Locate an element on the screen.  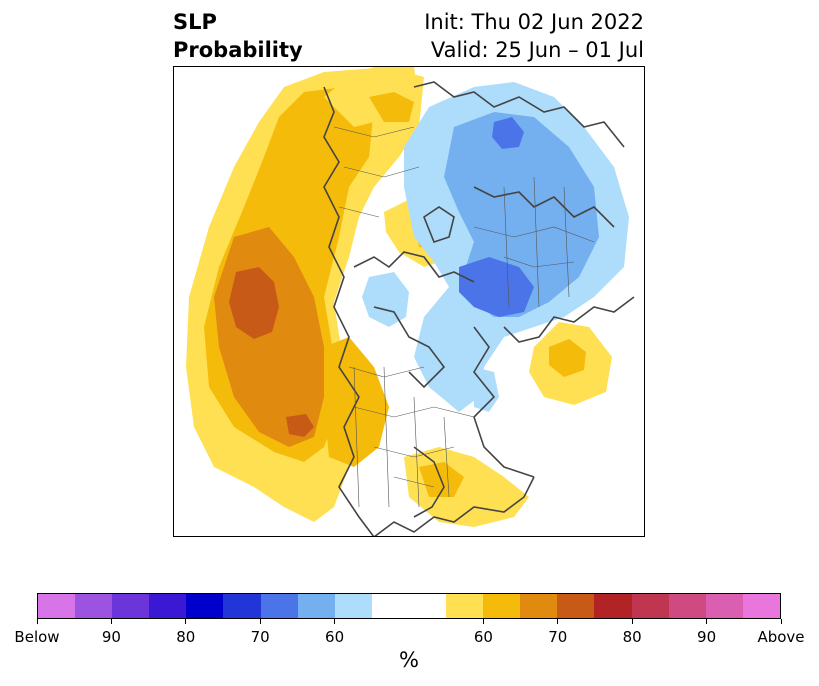
init-date: Init: Thu 02 Jun 2022 is located at coordinates (534, 22).